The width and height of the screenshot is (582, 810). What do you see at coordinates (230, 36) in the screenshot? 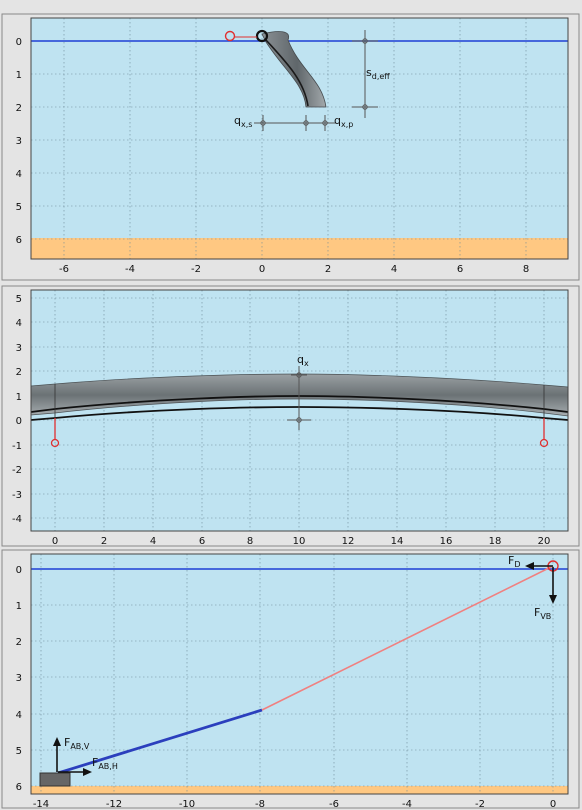
I see `anchor-point-marker` at bounding box center [230, 36].